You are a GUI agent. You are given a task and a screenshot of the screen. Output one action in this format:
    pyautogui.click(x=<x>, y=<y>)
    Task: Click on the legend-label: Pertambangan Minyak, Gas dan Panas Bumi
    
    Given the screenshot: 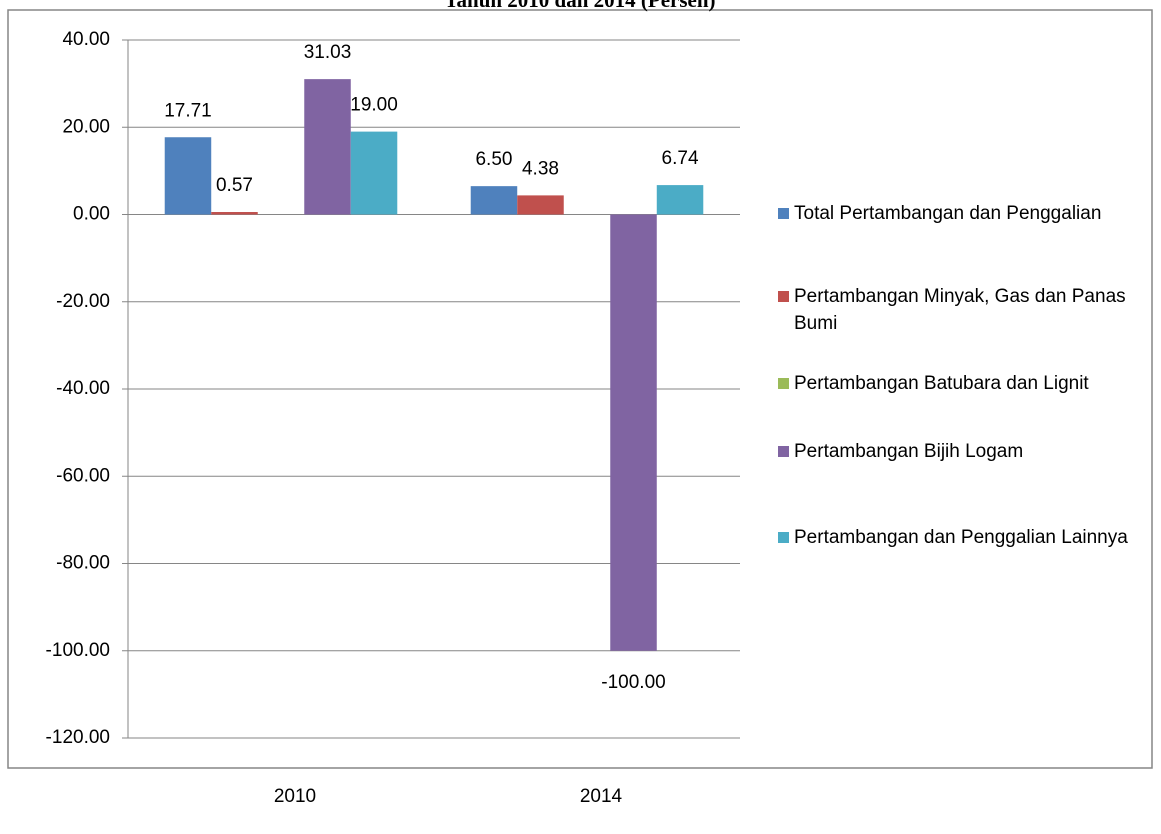 What is the action you would take?
    pyautogui.click(x=960, y=310)
    